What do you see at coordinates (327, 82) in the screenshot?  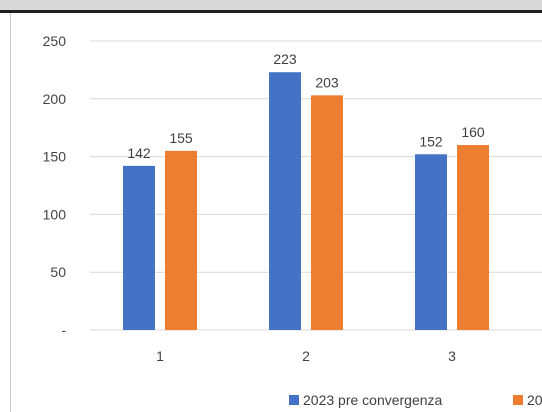 I see `data-label: 203` at bounding box center [327, 82].